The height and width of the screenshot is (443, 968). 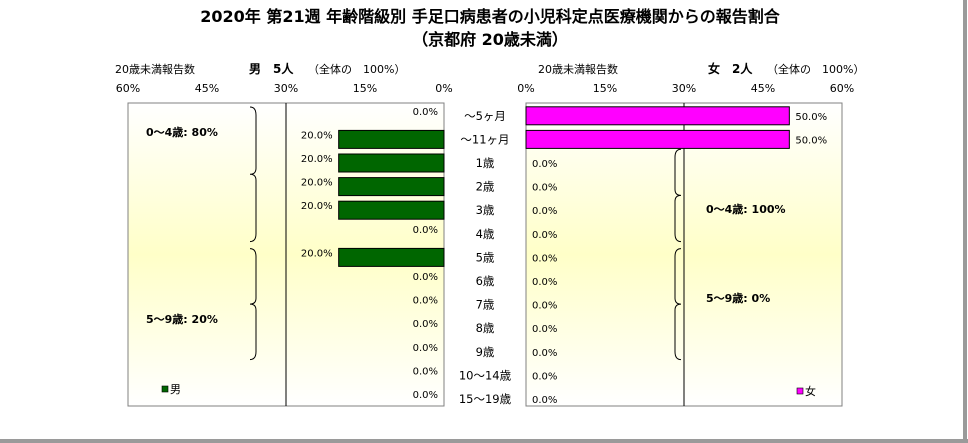 I want to click on female-header-count: 女 2人, so click(x=730, y=68).